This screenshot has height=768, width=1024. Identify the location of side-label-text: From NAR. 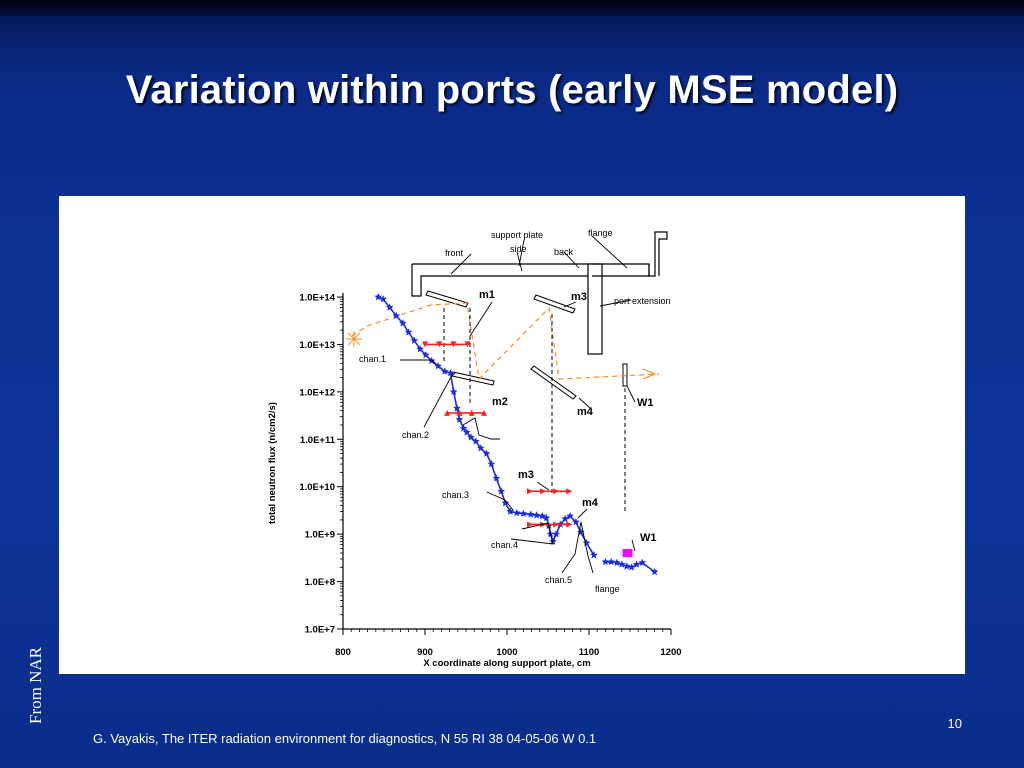
(35, 685).